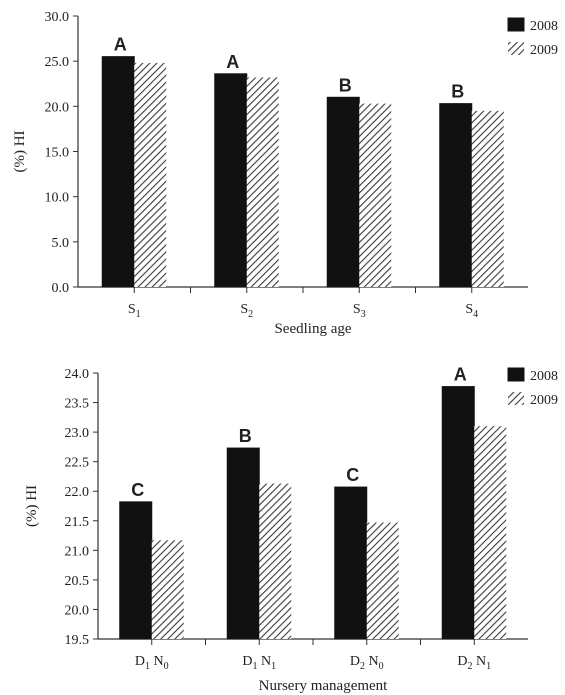  What do you see at coordinates (77, 492) in the screenshot?
I see `y-tick-label: 22.0` at bounding box center [77, 492].